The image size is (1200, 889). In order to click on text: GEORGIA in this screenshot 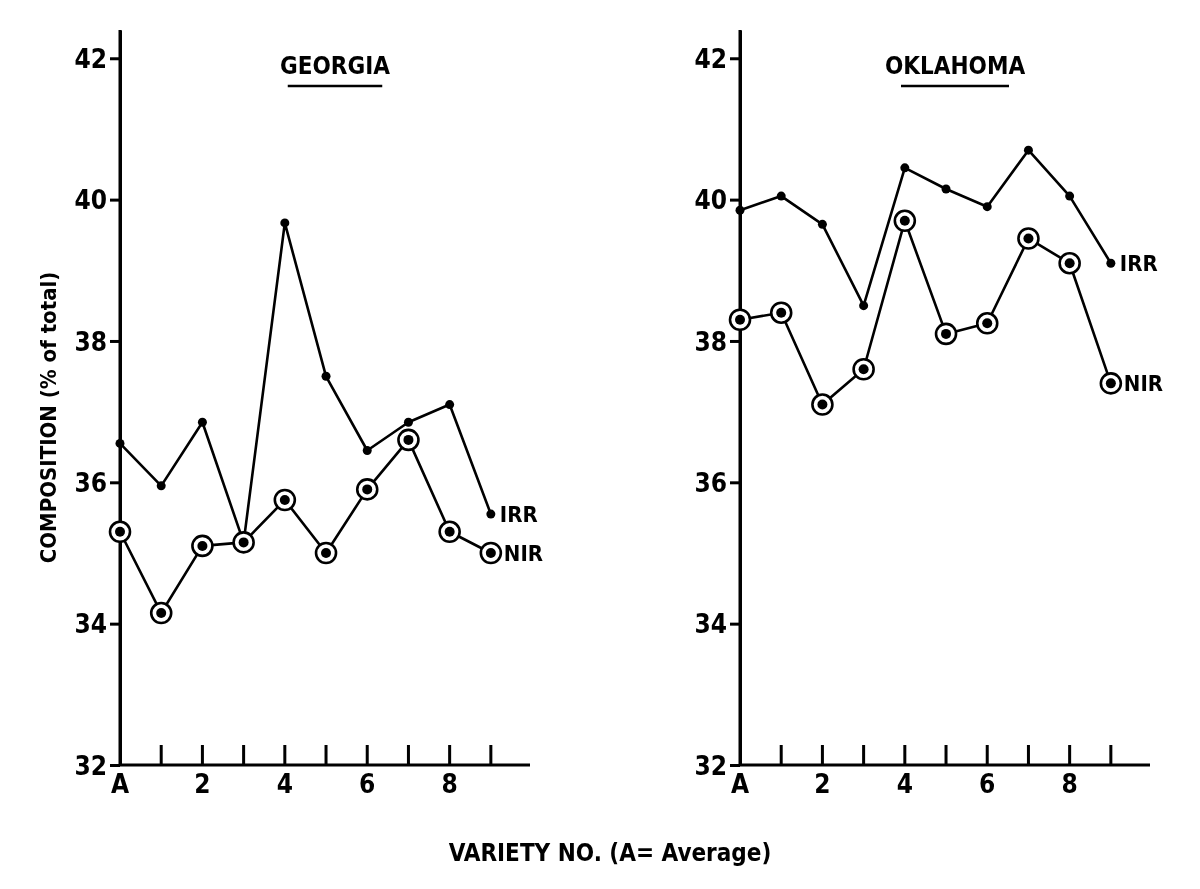, I will do `click(335, 66)`.